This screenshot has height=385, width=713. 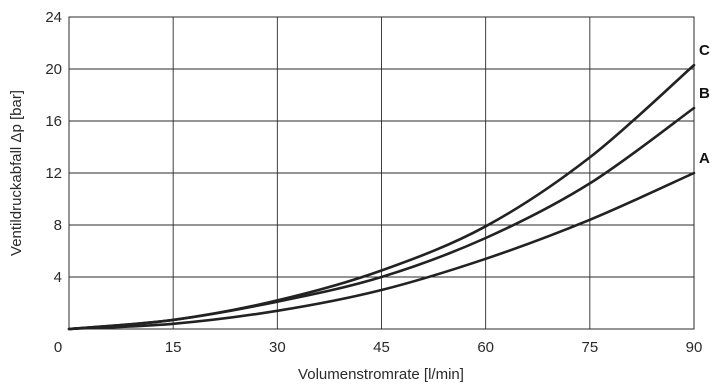 I want to click on y-tick-label: 12, so click(x=53, y=173).